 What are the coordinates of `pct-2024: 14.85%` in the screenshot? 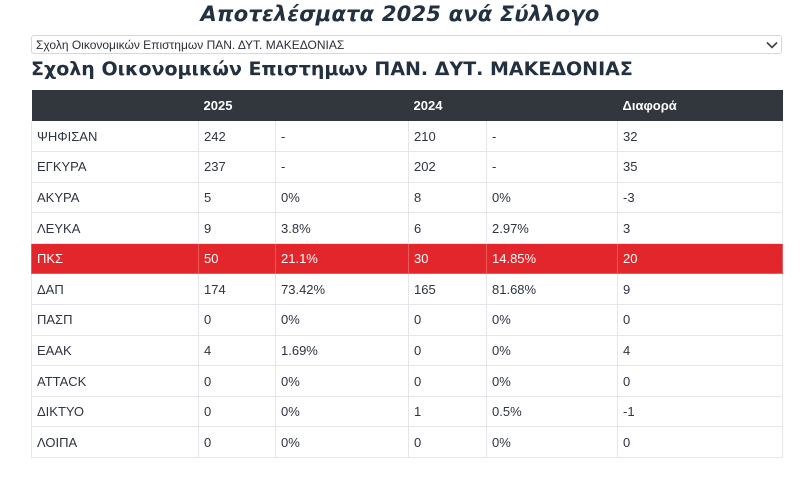 It's located at (552, 259).